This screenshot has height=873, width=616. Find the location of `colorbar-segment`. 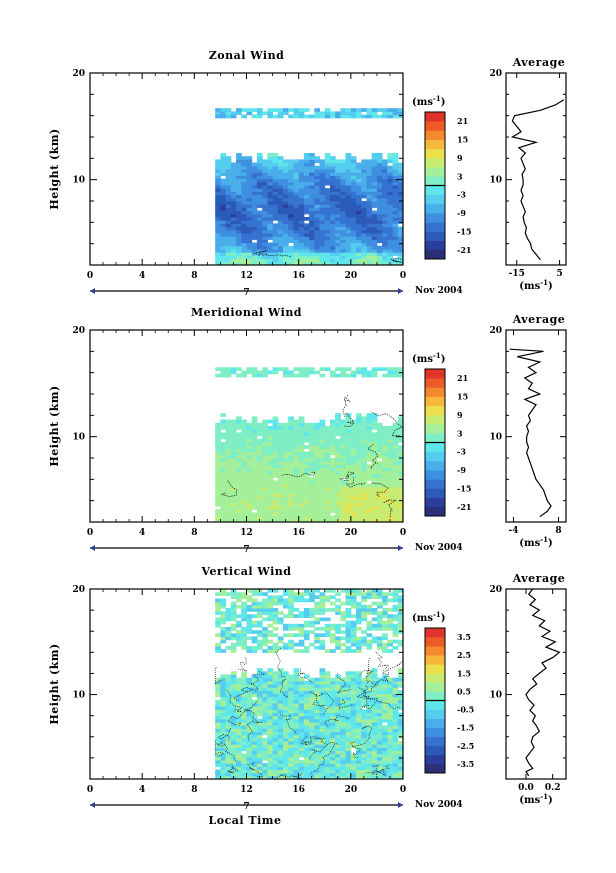

colorbar-segment is located at coordinates (435, 723).